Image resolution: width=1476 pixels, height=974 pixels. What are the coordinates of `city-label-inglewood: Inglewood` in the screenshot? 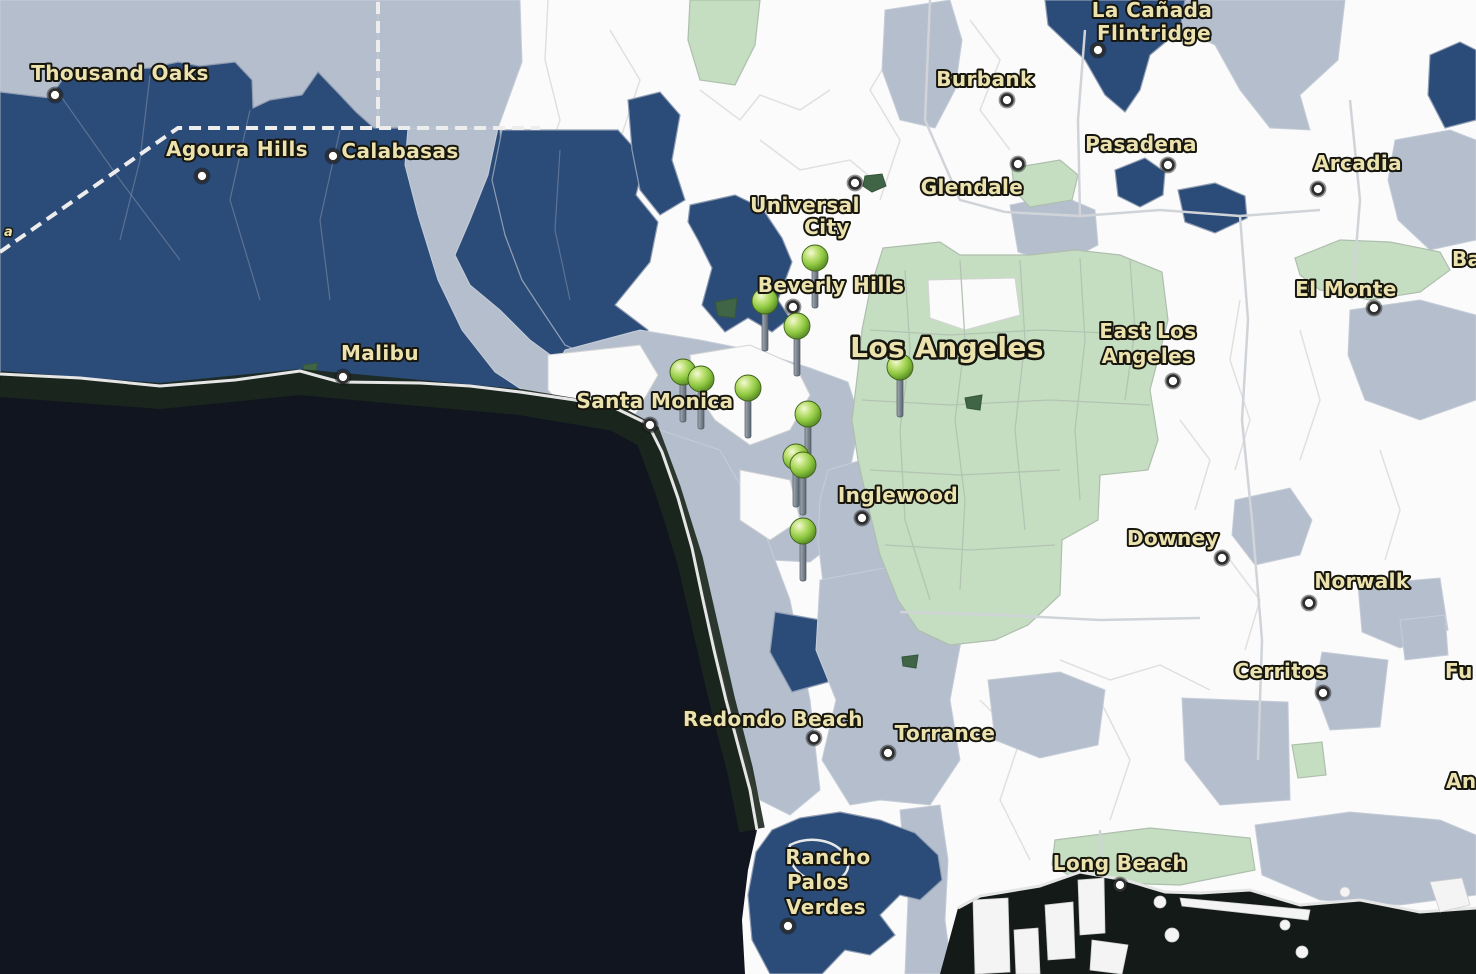 It's located at (898, 495).